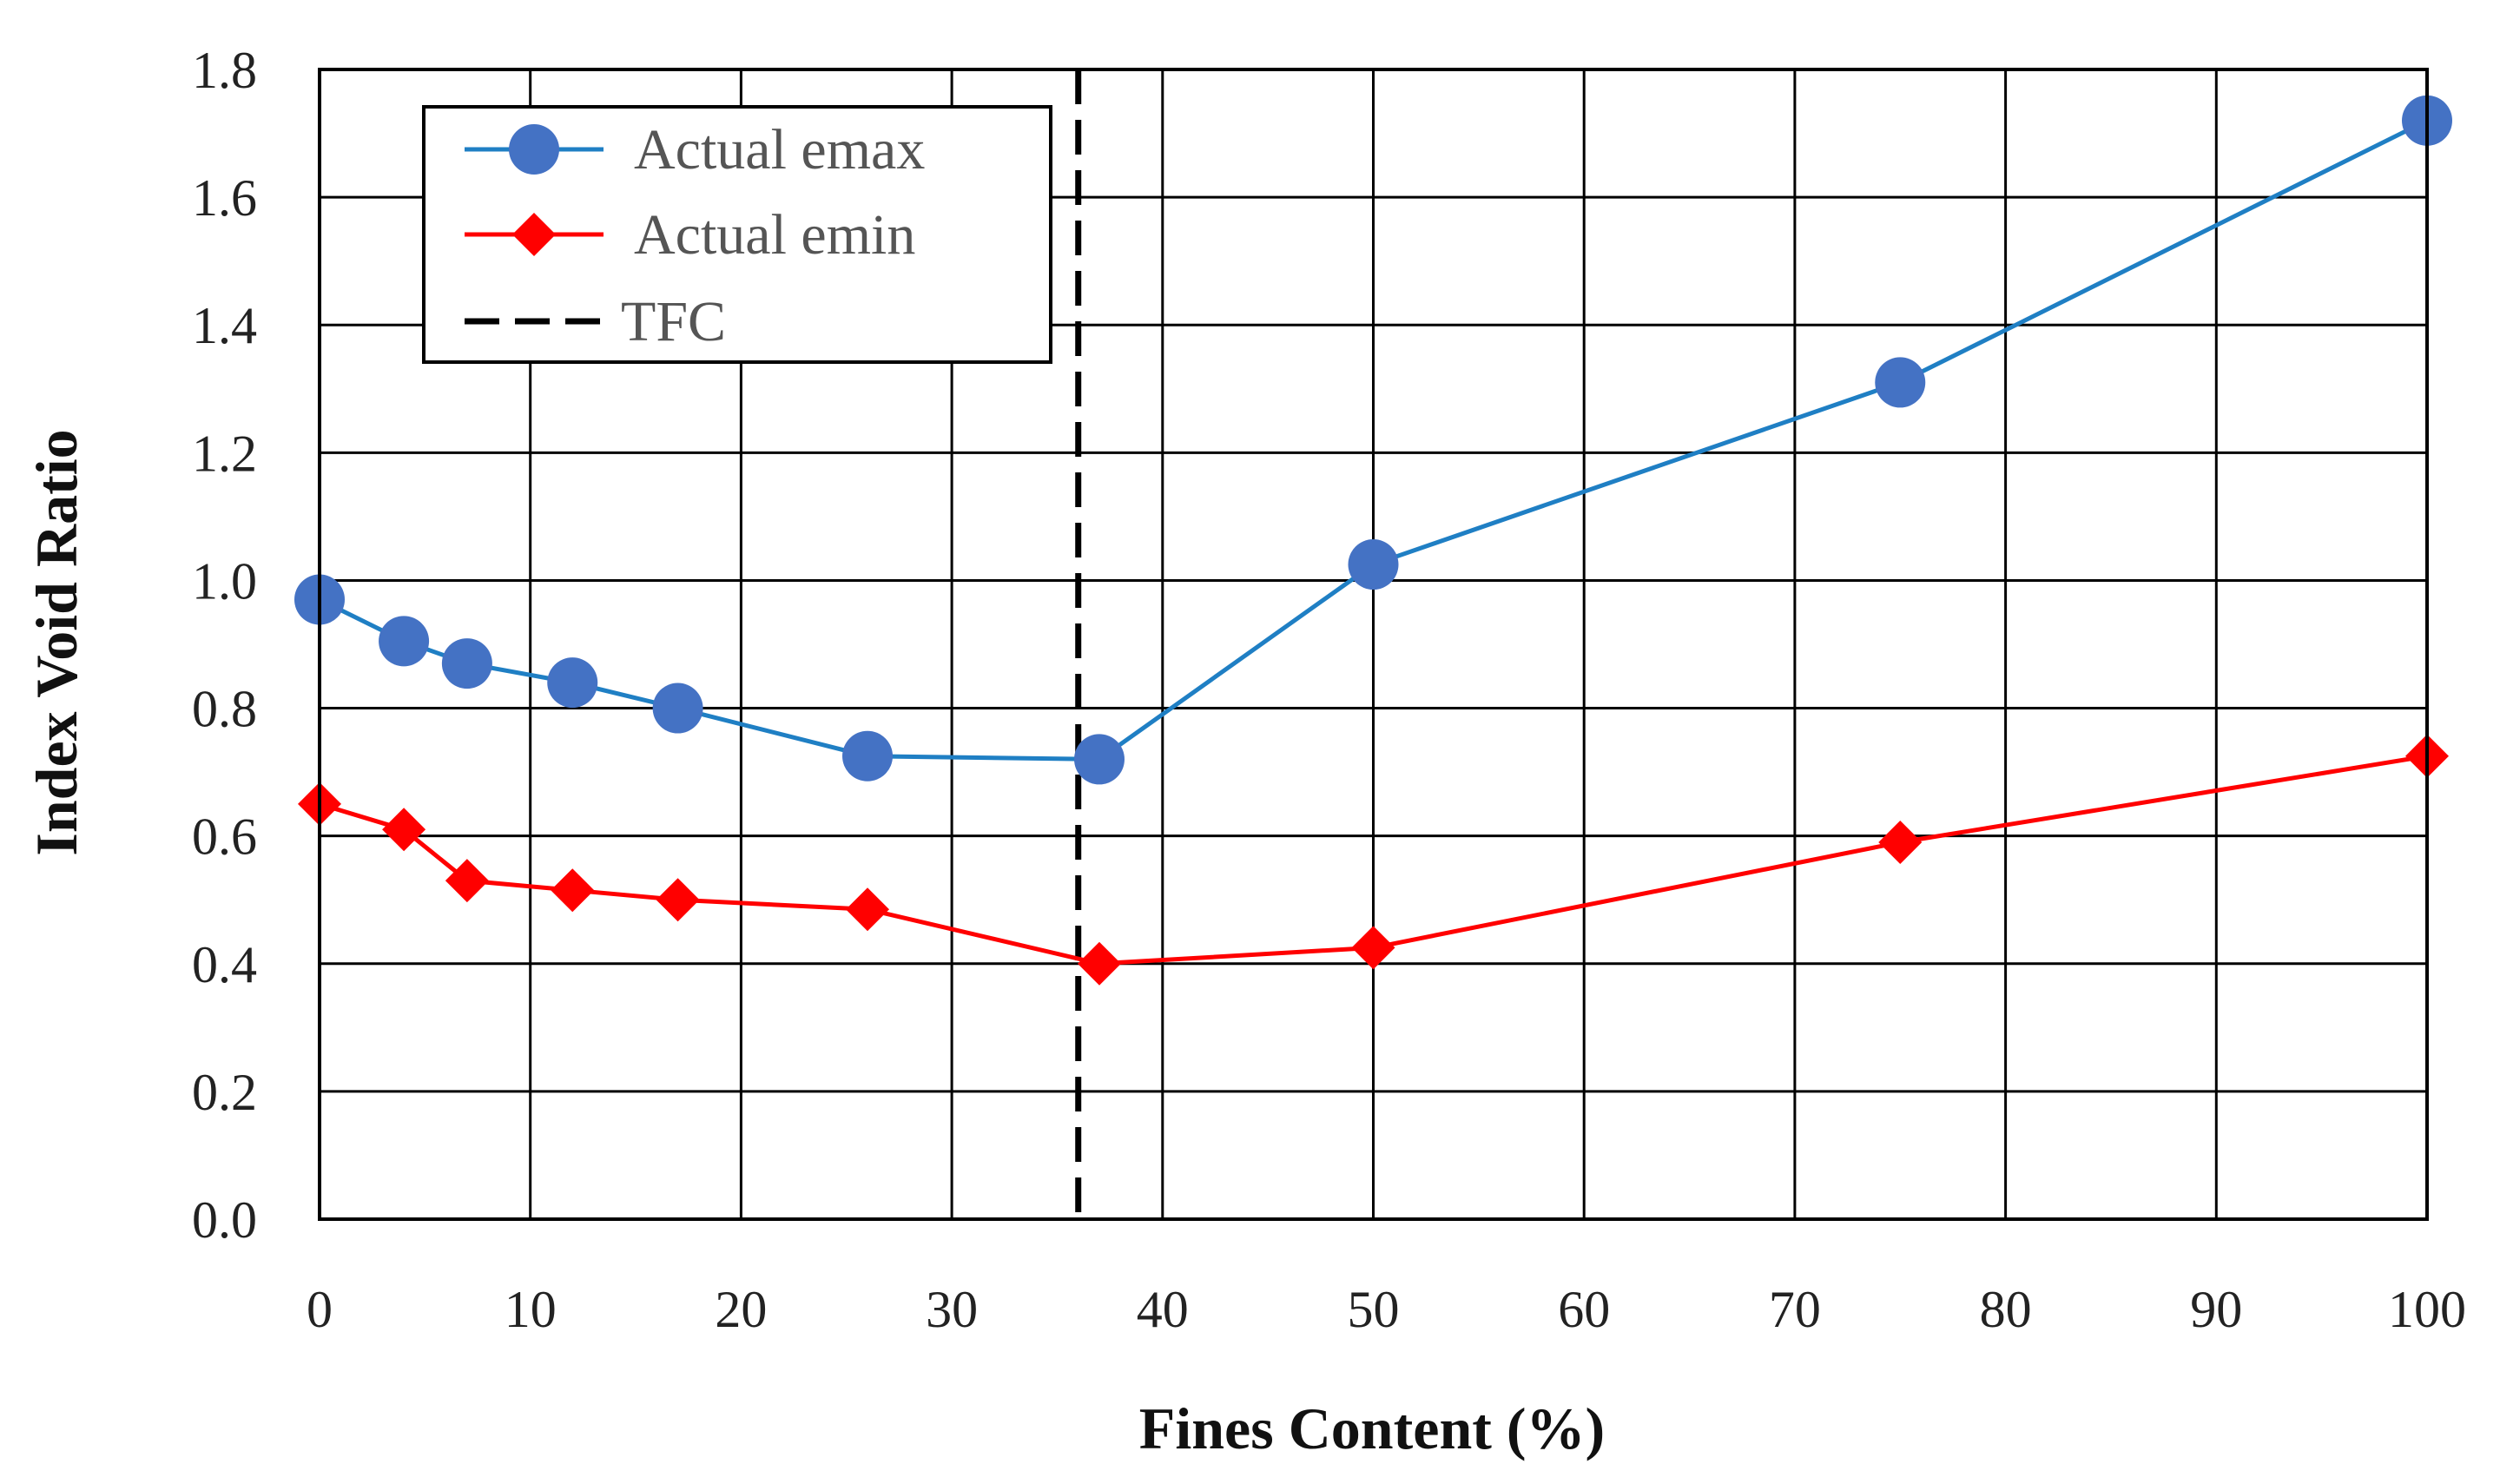  I want to click on y-tick-label: 0.2, so click(224, 1092).